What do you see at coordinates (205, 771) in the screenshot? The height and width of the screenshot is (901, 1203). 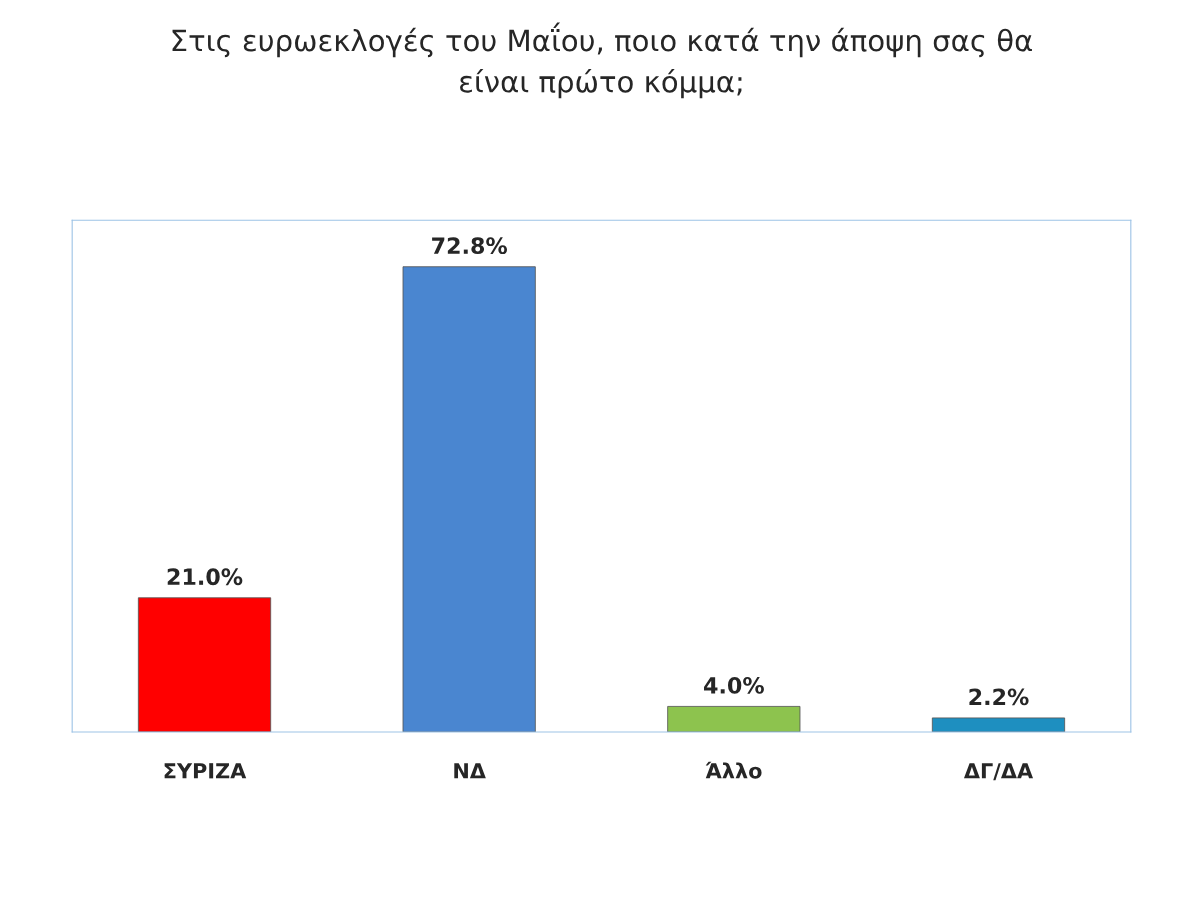 I see `x-tick-label: ΣΥΡΙΖΑ` at bounding box center [205, 771].